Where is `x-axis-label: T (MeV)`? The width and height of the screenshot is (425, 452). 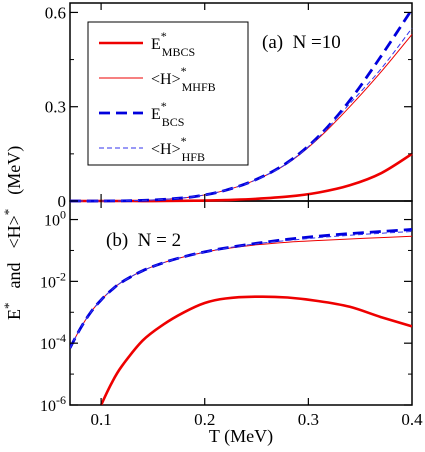 x-axis-label: T (MeV) is located at coordinates (241, 436).